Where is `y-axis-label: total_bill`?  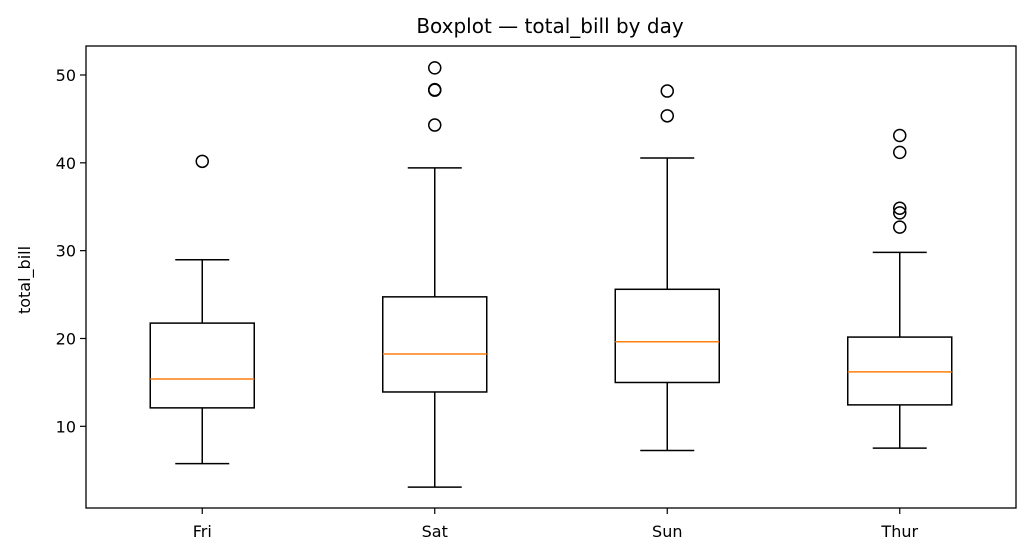
y-axis-label: total_bill is located at coordinates (25, 280).